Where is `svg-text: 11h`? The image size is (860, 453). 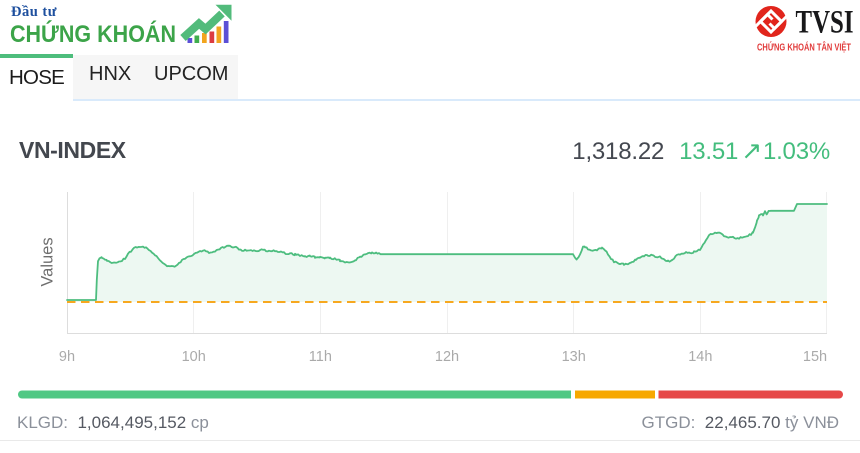 svg-text: 11h is located at coordinates (320, 357).